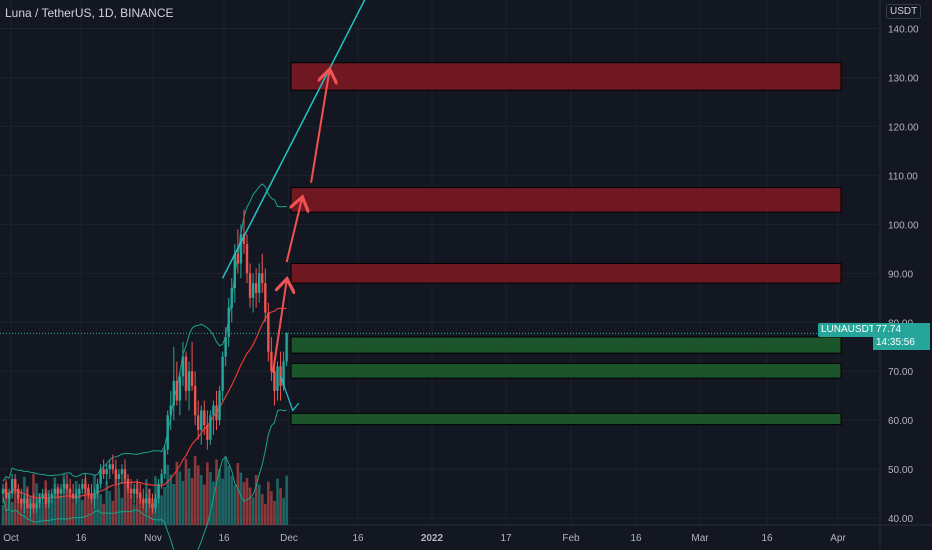 The width and height of the screenshot is (932, 550). Describe the element at coordinates (848, 330) in the screenshot. I see `symbol-price-tag: LUNAUSDT` at that location.